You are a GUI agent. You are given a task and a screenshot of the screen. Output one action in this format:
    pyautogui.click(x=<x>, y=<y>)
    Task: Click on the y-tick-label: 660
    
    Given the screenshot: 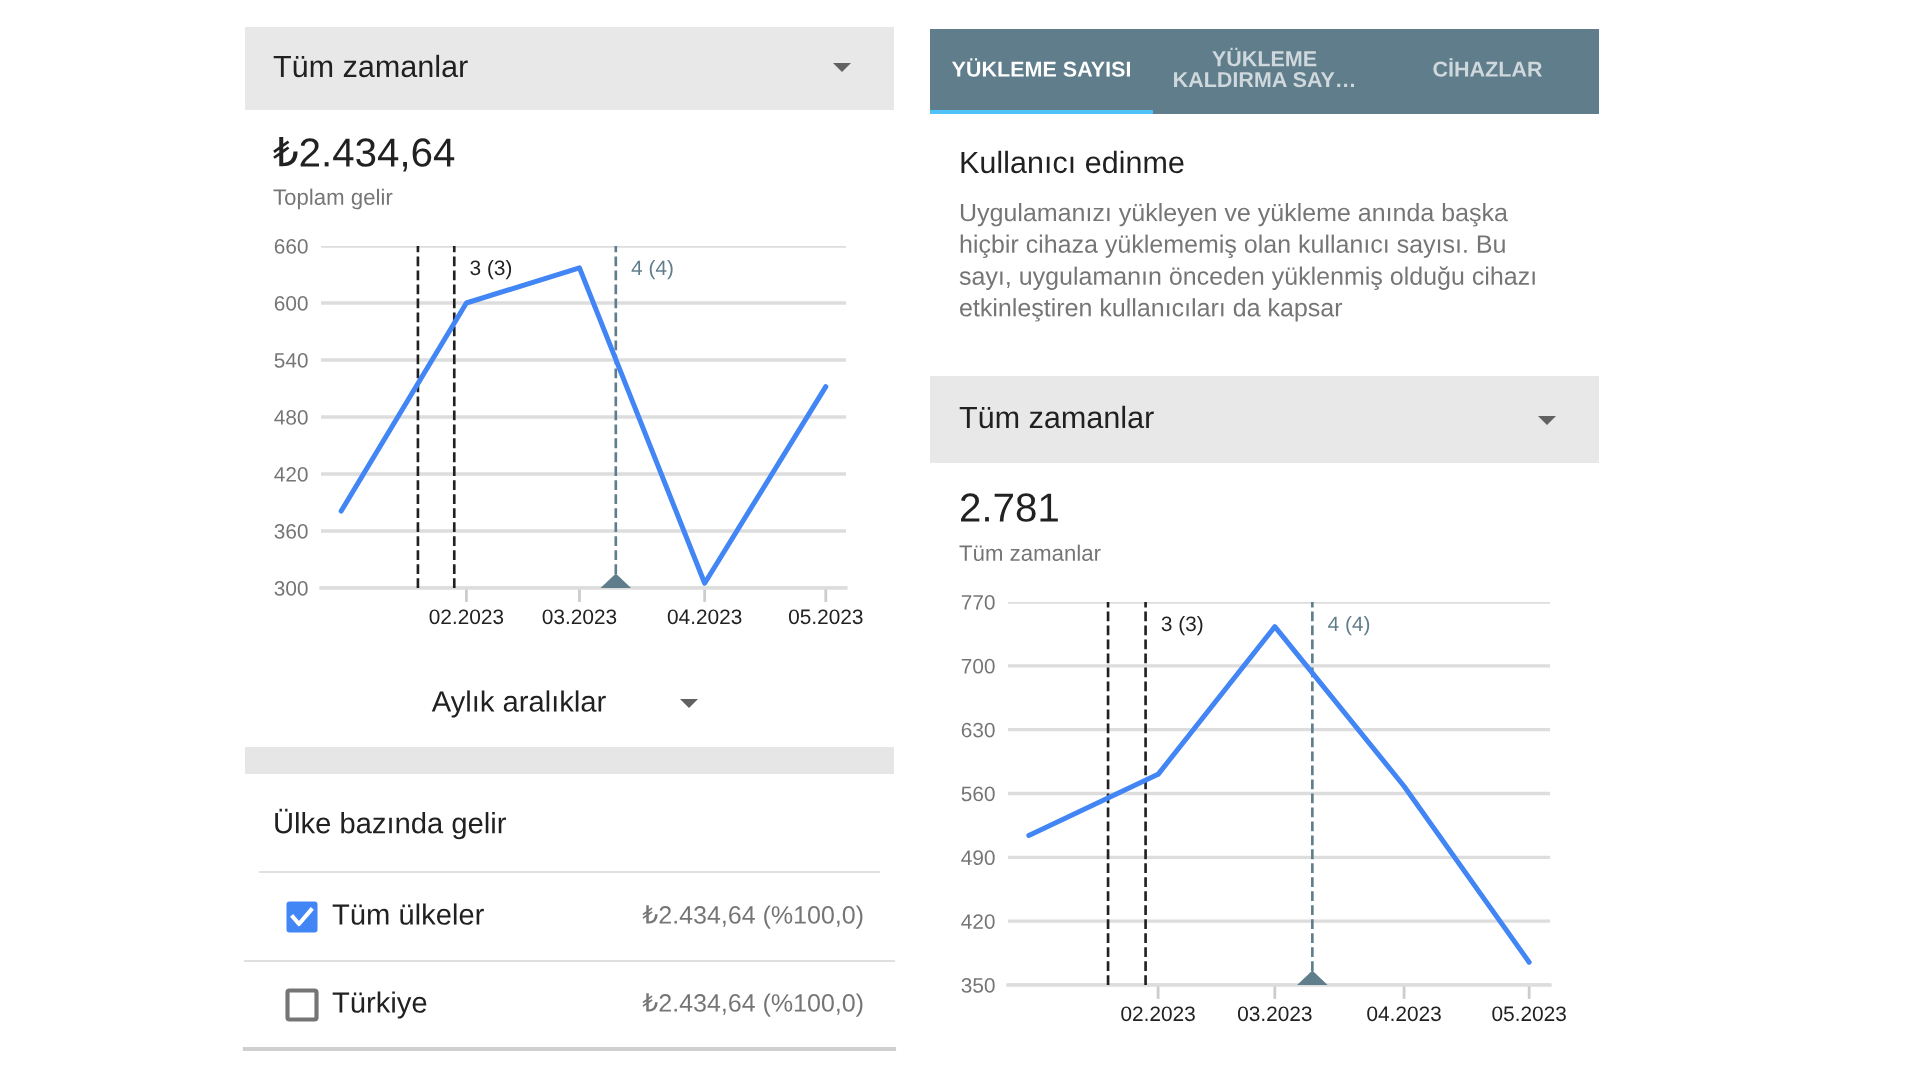 What is the action you would take?
    pyautogui.click(x=291, y=246)
    